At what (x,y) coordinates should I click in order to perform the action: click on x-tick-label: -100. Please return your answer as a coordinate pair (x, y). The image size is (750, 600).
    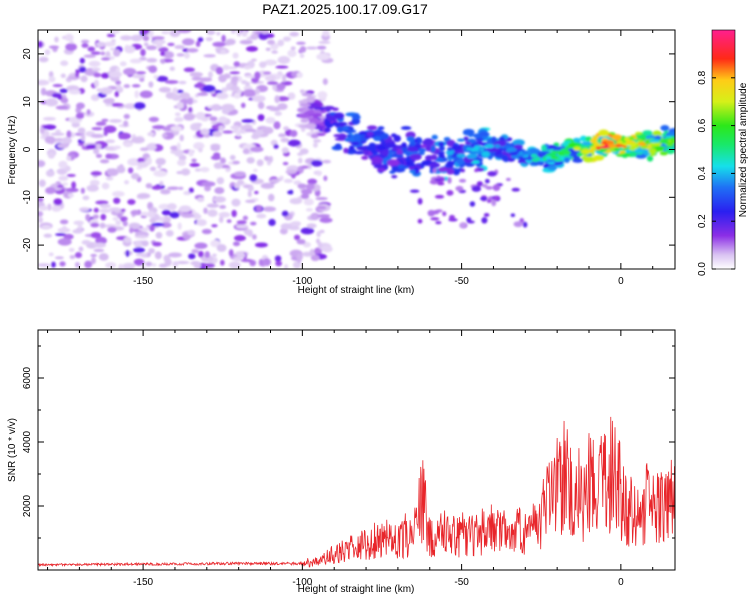
    Looking at the image, I should click on (302, 582).